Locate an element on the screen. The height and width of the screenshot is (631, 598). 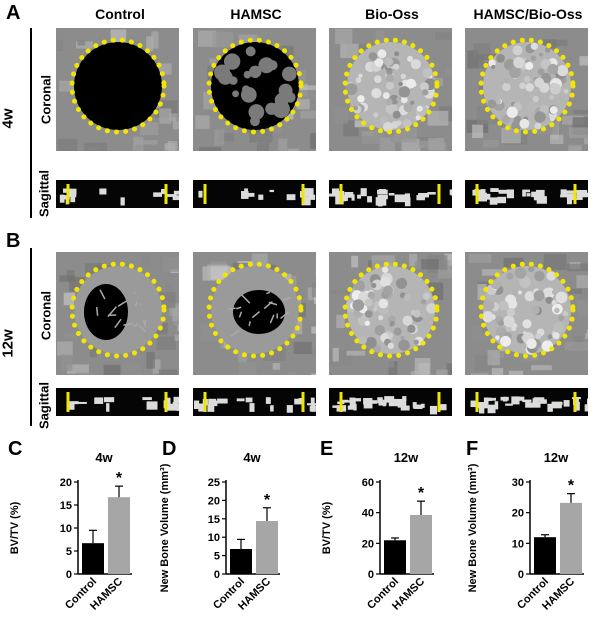
y-axis-label-e: BV/TV (%) is located at coordinates (327, 527).